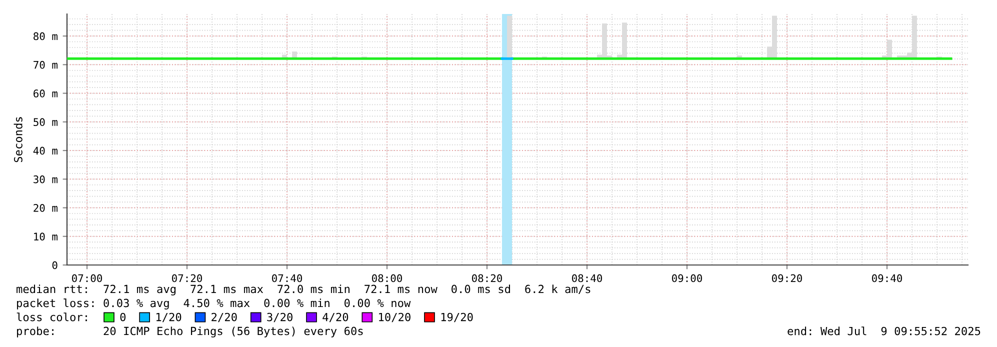 The height and width of the screenshot is (347, 997). What do you see at coordinates (224, 317) in the screenshot?
I see `legend-label: 2/20` at bounding box center [224, 317].